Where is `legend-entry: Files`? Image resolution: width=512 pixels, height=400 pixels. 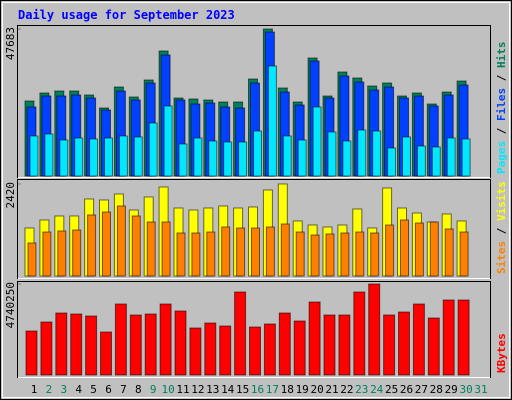 legend-entry: Files is located at coordinates (501, 104).